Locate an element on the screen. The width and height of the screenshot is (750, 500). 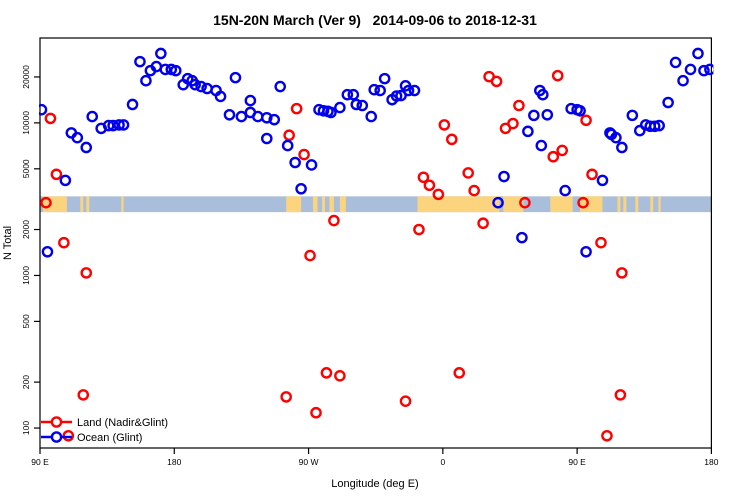
y-tick-label: 2000 is located at coordinates (26, 229).